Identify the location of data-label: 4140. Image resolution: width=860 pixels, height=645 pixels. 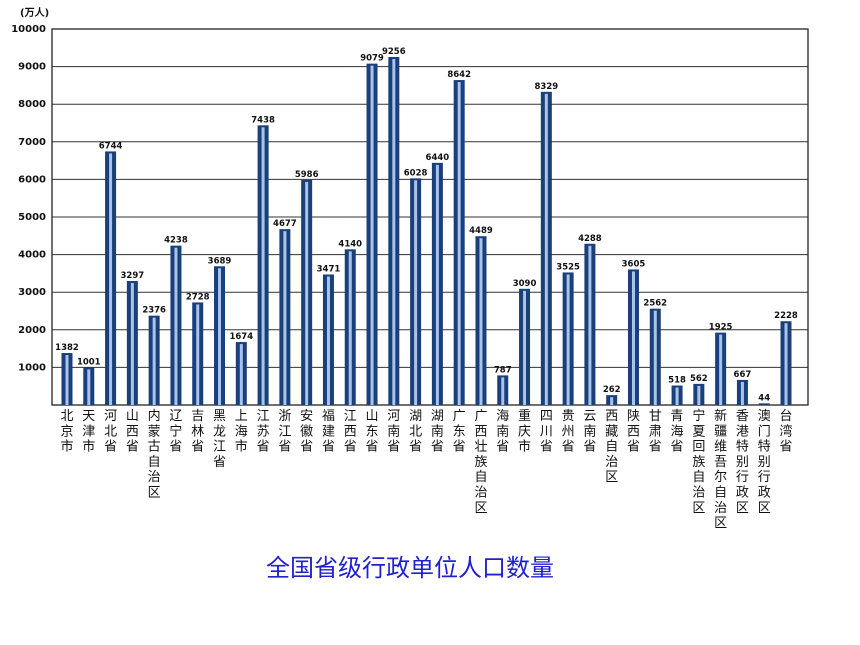
(350, 244).